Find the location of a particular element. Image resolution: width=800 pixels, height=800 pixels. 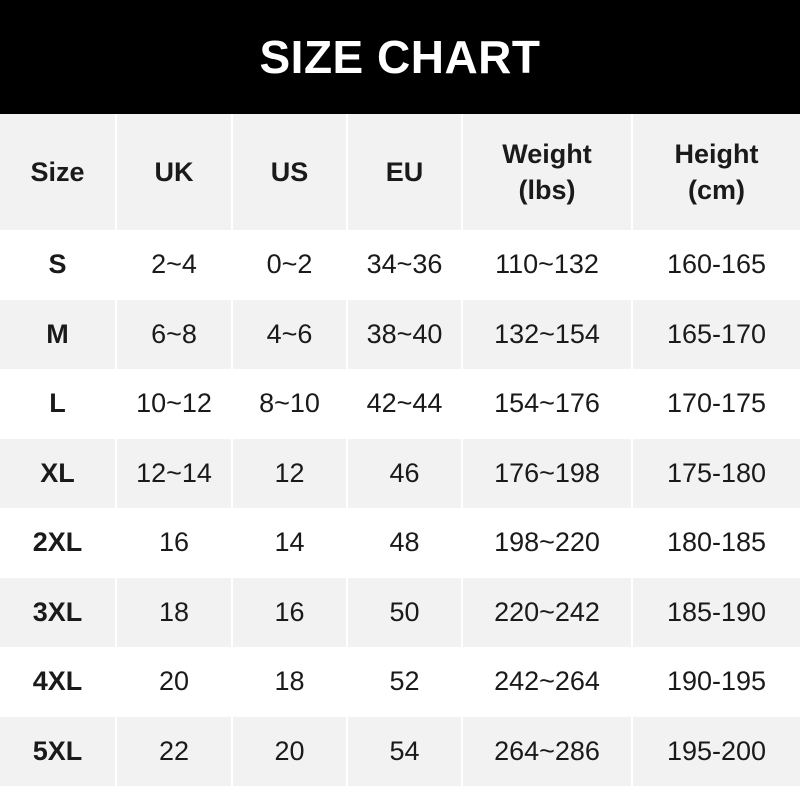

table-cell: 170-175 is located at coordinates (715, 404).